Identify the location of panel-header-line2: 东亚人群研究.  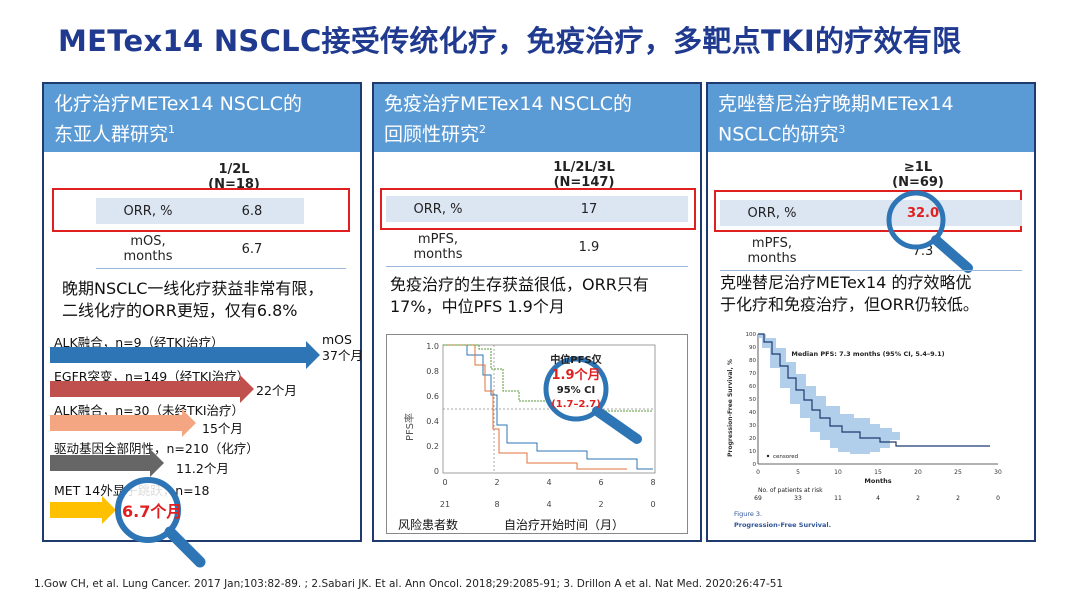
(111, 134).